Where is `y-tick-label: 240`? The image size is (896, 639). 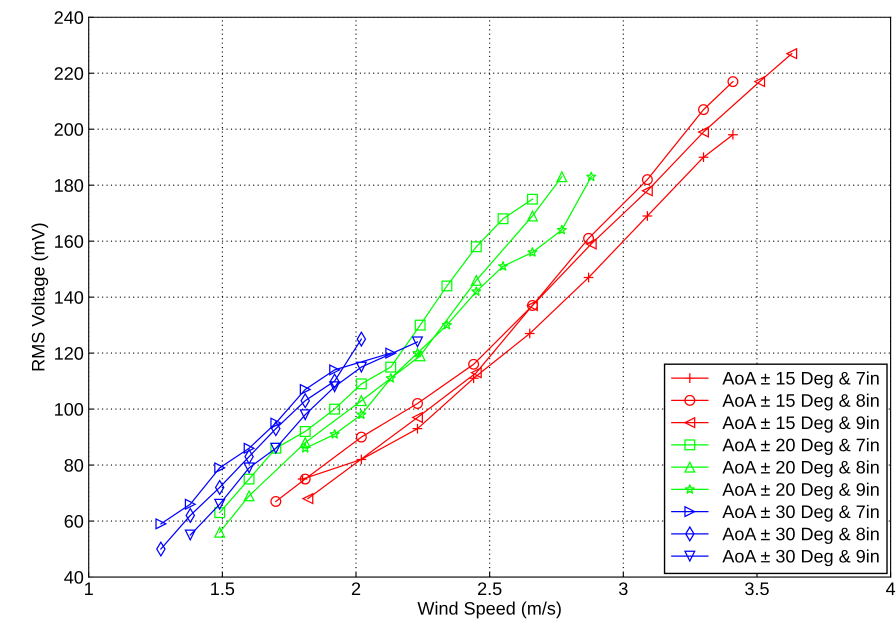 y-tick-label: 240 is located at coordinates (69, 17).